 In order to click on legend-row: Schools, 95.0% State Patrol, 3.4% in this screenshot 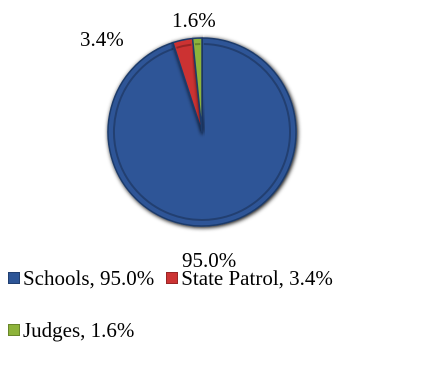, I will do `click(223, 278)`.